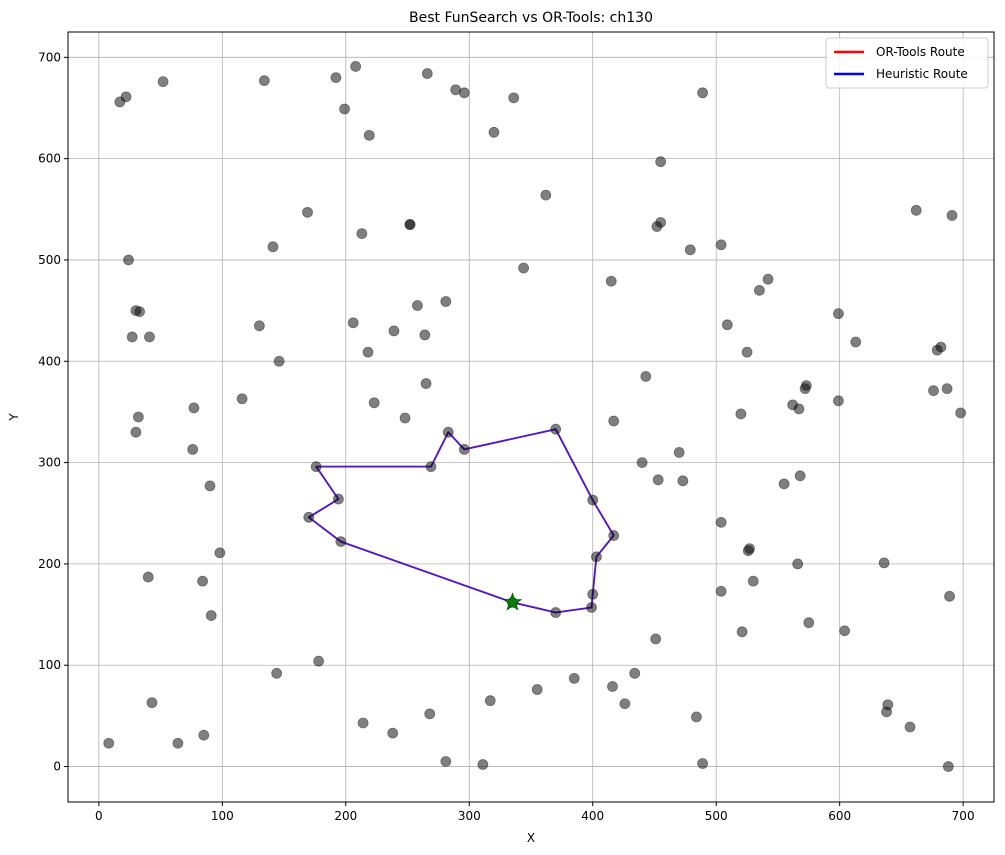 This screenshot has height=855, width=1005. What do you see at coordinates (222, 816) in the screenshot?
I see `x-tick-label: 100` at bounding box center [222, 816].